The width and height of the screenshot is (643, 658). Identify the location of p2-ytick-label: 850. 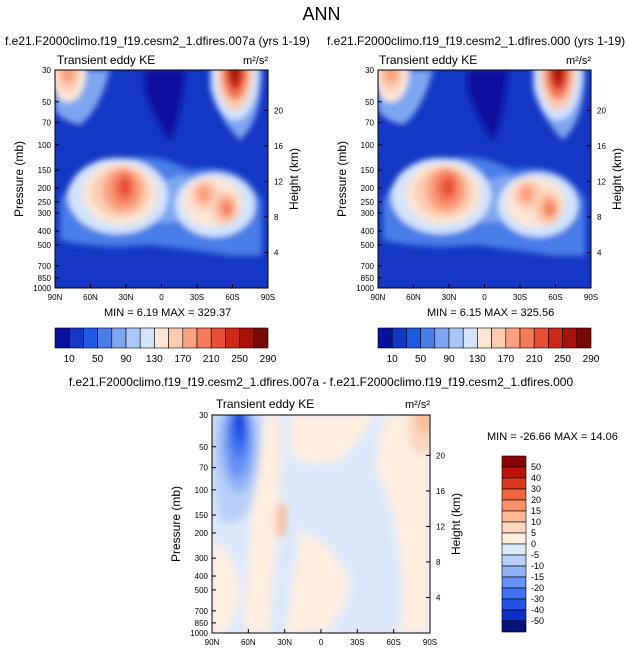
(368, 278).